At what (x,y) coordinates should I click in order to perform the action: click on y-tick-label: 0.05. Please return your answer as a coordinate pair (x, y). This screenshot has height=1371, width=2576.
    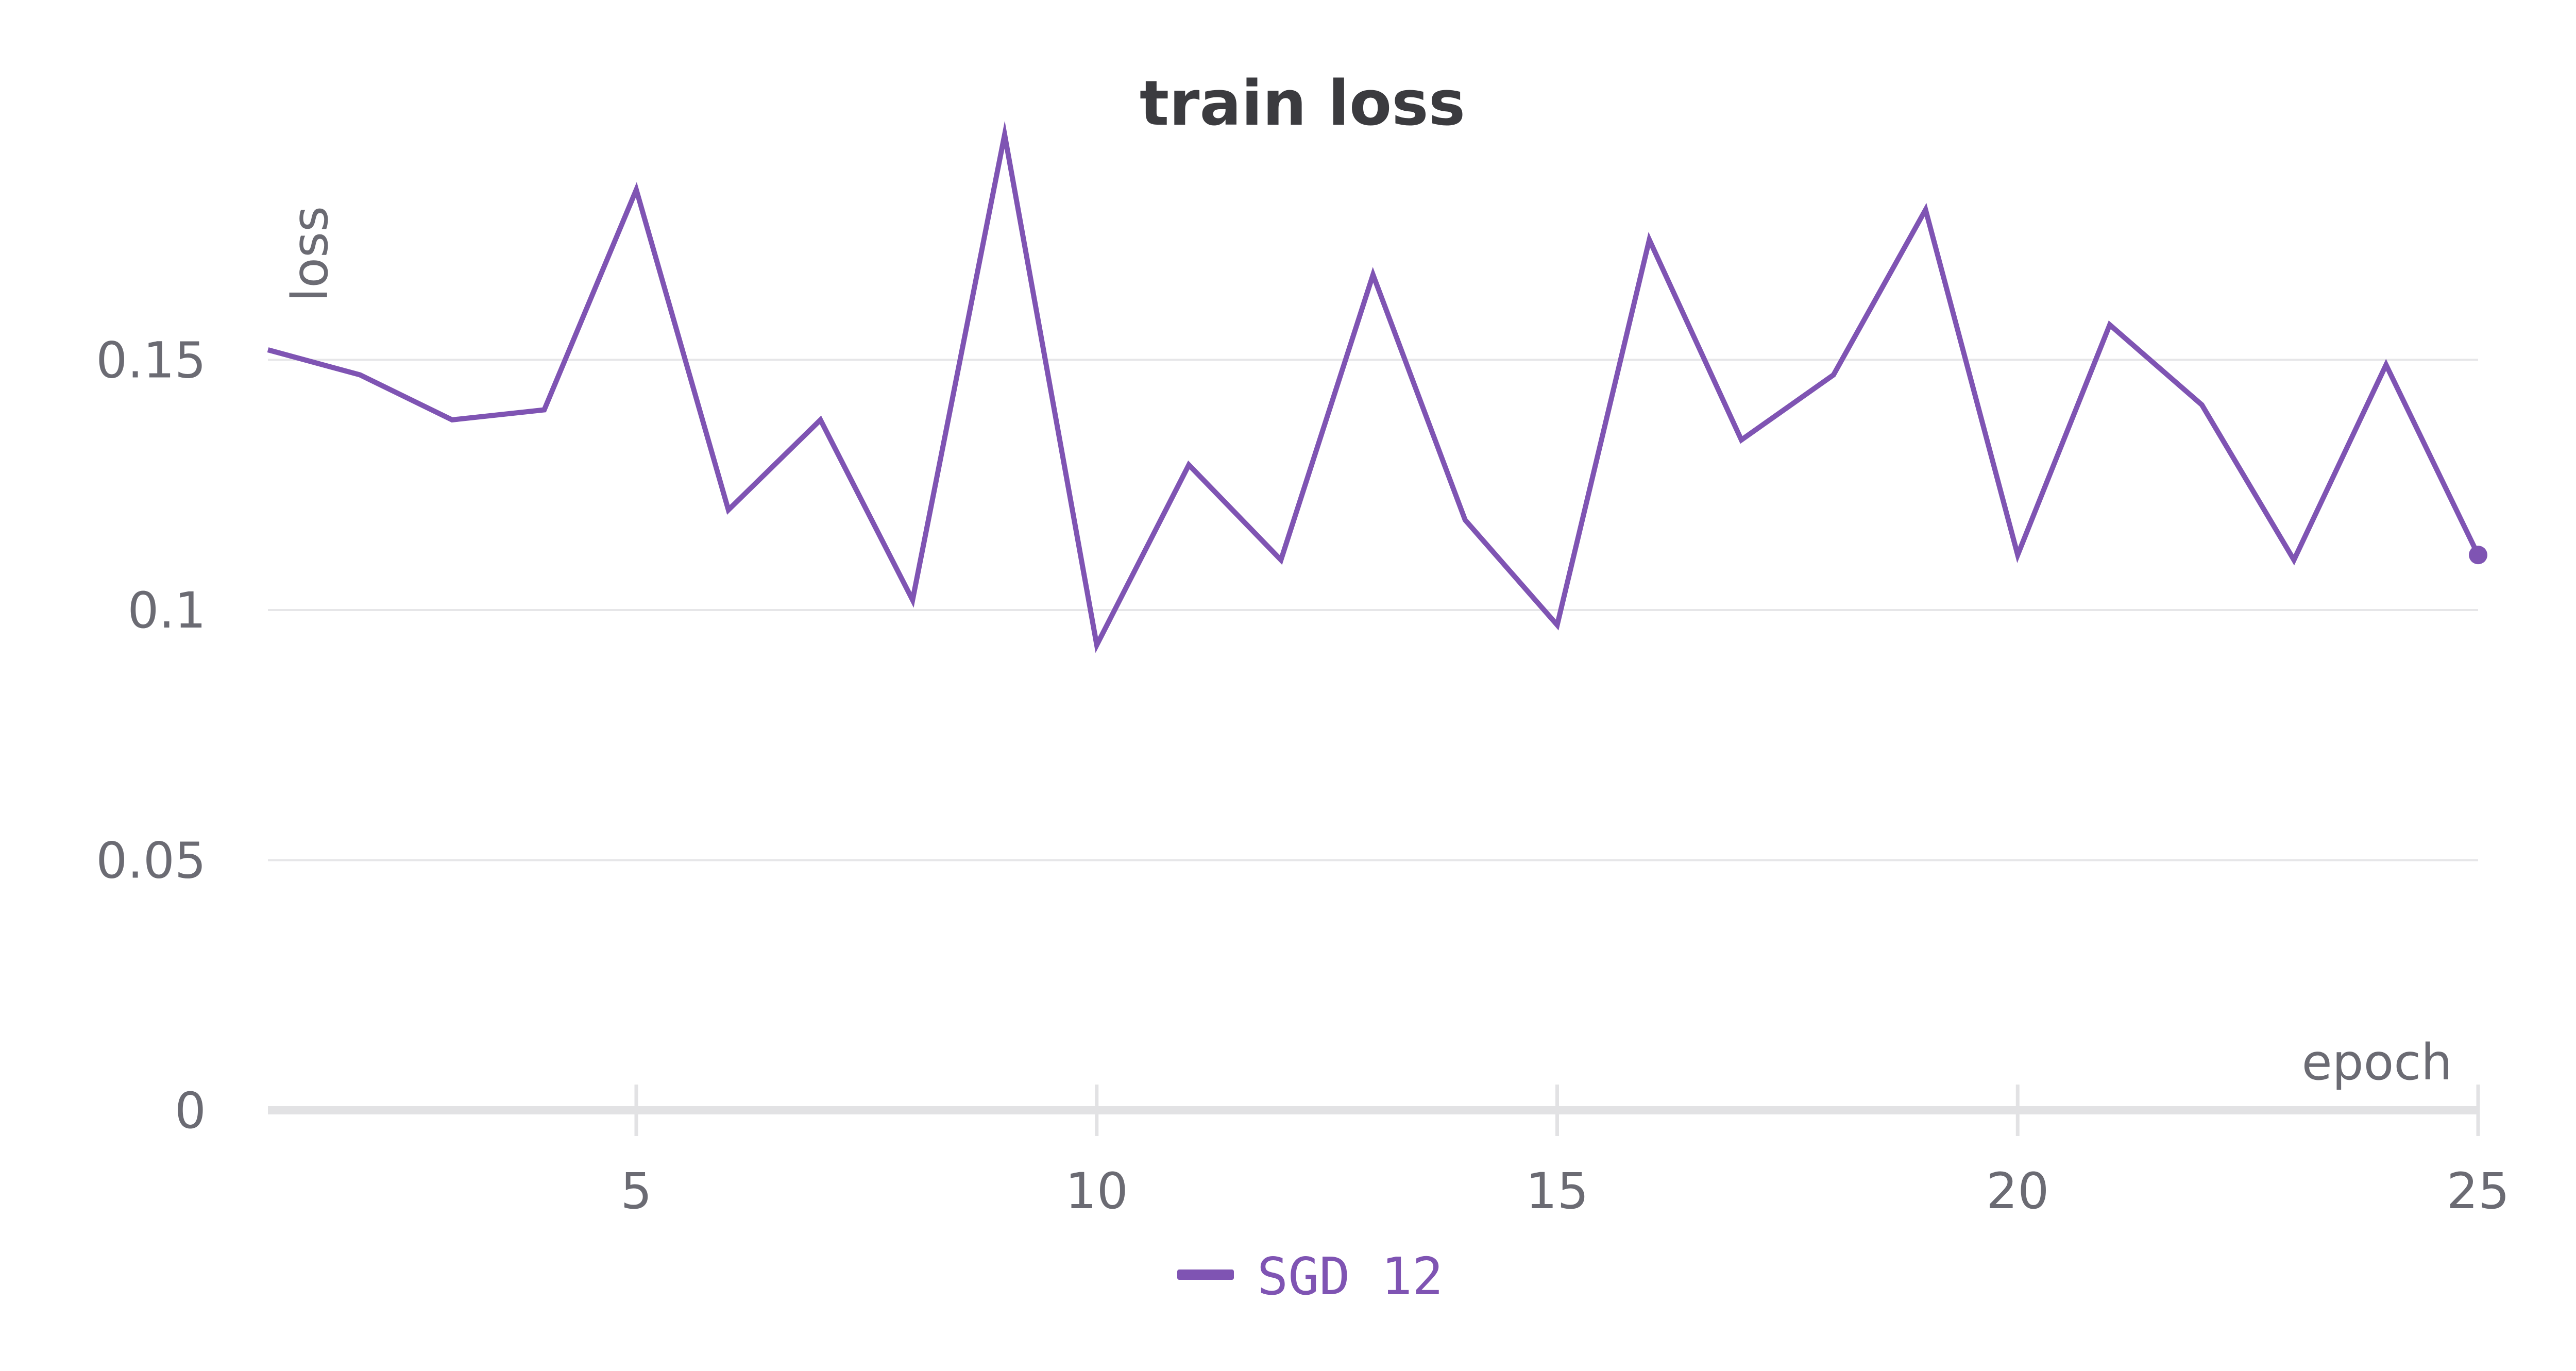
    Looking at the image, I should click on (151, 860).